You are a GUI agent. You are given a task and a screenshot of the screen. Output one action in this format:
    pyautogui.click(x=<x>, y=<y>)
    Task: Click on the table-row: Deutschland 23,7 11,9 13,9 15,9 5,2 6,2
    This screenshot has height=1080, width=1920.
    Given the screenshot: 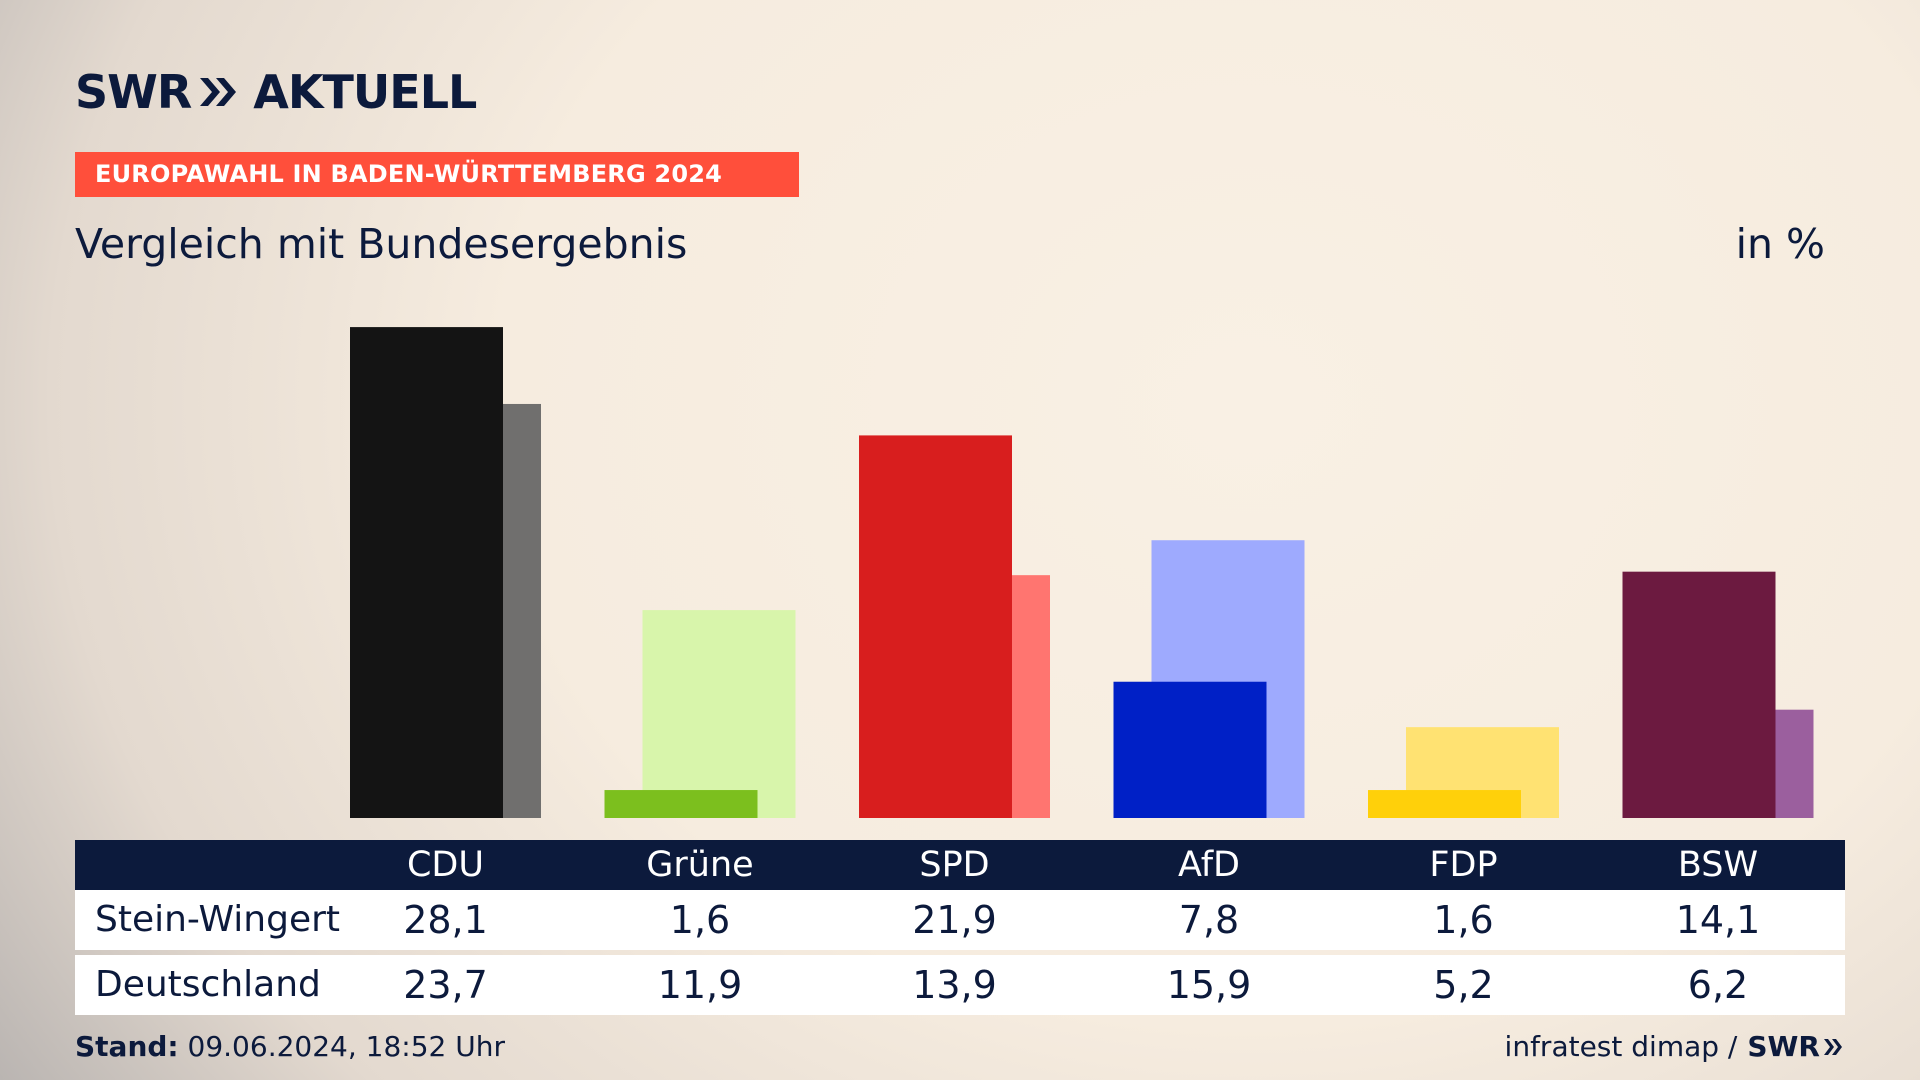 What is the action you would take?
    pyautogui.click(x=960, y=985)
    